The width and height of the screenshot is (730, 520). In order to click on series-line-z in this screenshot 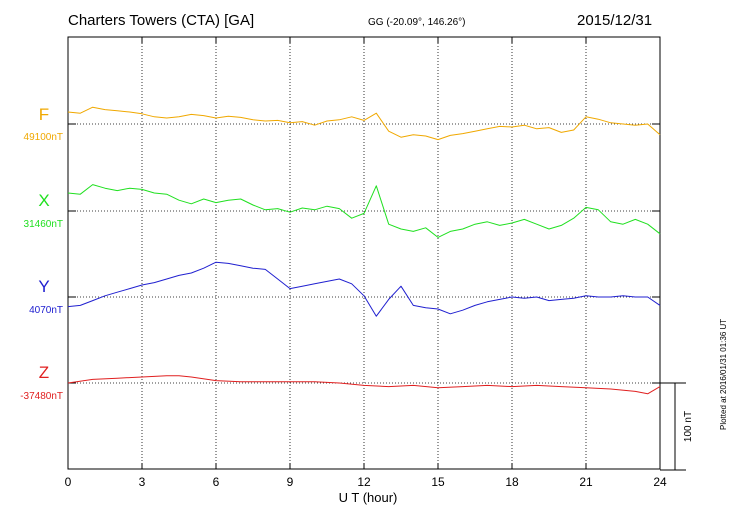, I will do `click(364, 385)`.